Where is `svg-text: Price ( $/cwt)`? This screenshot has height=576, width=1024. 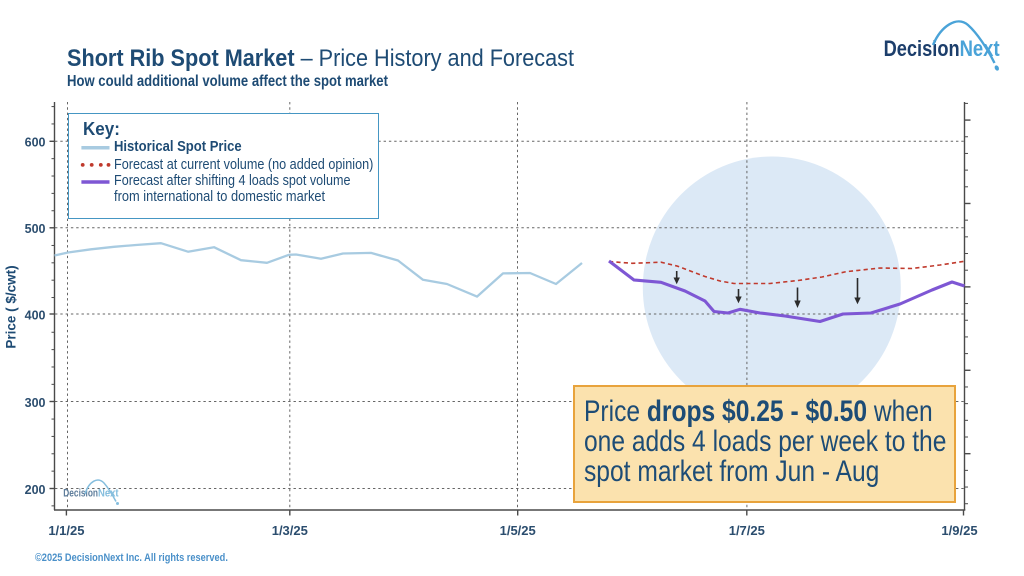 svg-text: Price ( $/cwt) is located at coordinates (11, 306).